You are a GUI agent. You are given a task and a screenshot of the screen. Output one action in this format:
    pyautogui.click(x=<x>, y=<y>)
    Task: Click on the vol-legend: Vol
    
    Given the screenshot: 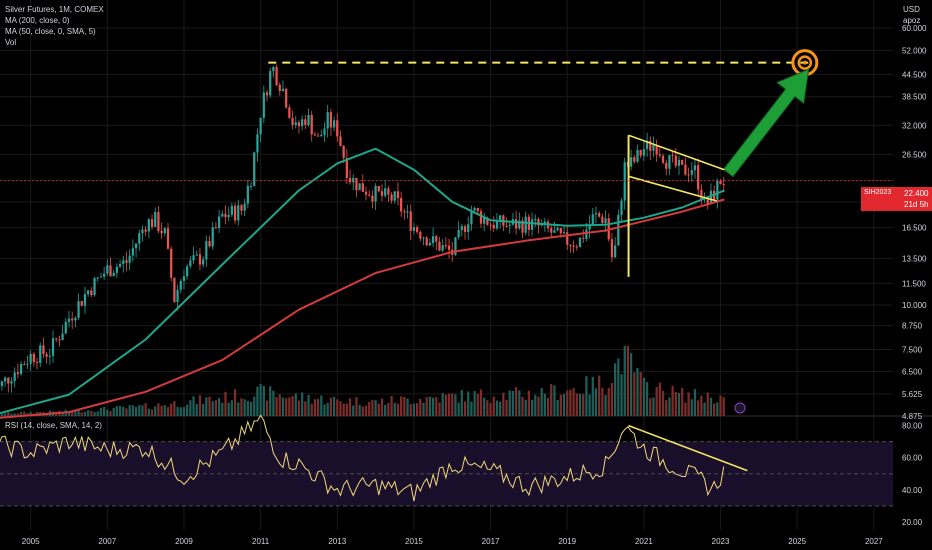 What is the action you would take?
    pyautogui.click(x=11, y=42)
    